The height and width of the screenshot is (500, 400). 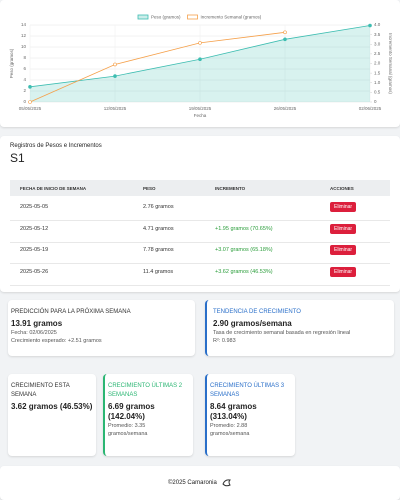 I want to click on card-text: Promedio: 3.35 gramos/semana, so click(x=128, y=430).